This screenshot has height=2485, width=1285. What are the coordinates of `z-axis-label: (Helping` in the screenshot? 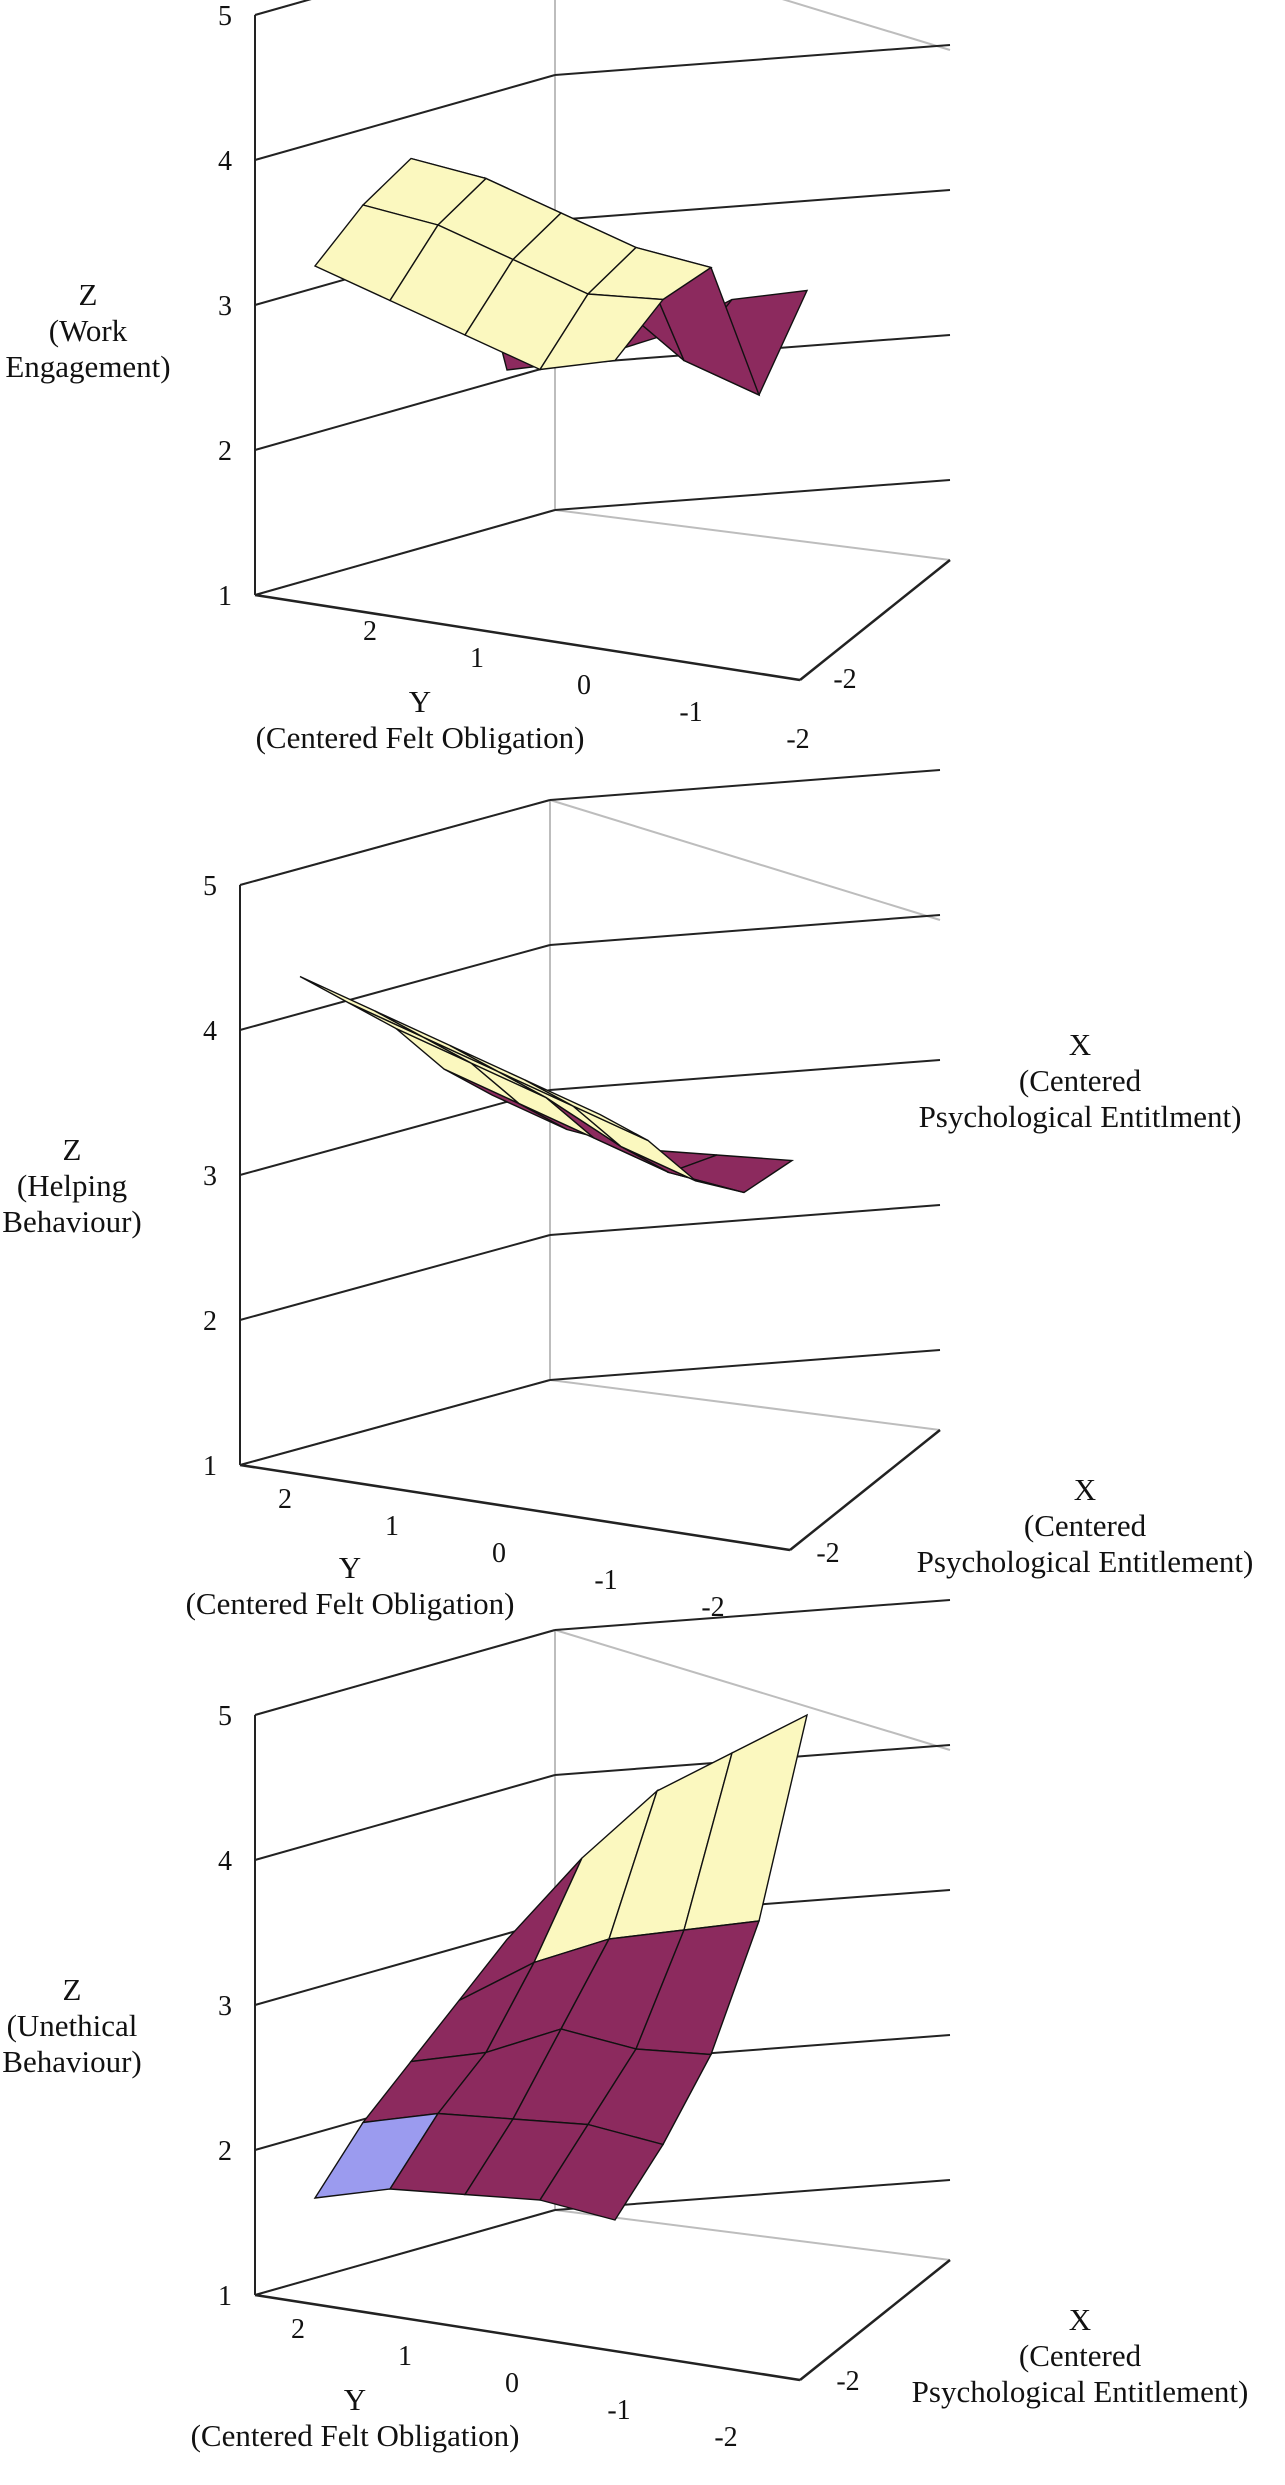 It's located at (72, 1185).